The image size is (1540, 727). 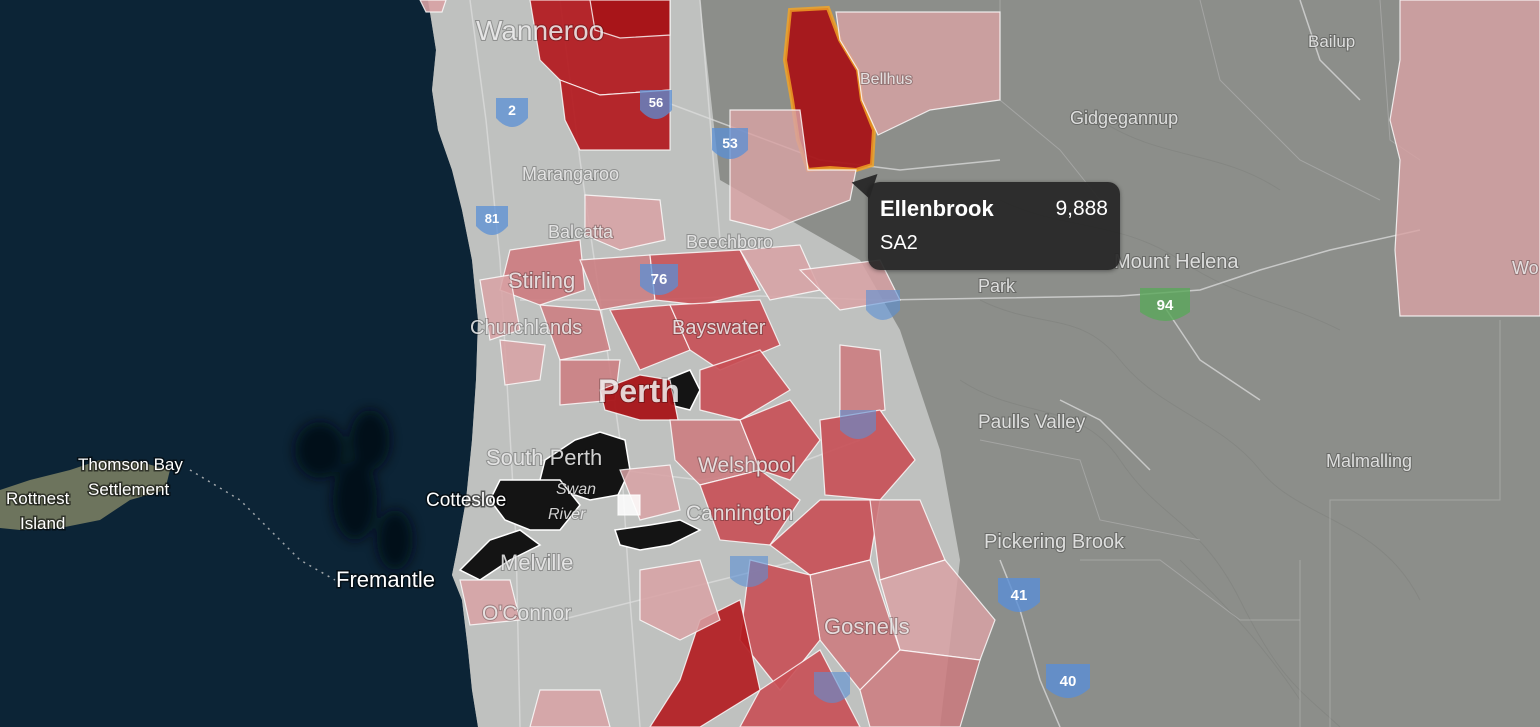 What do you see at coordinates (526, 613) in the screenshot?
I see `label-oconnor: O'Connor` at bounding box center [526, 613].